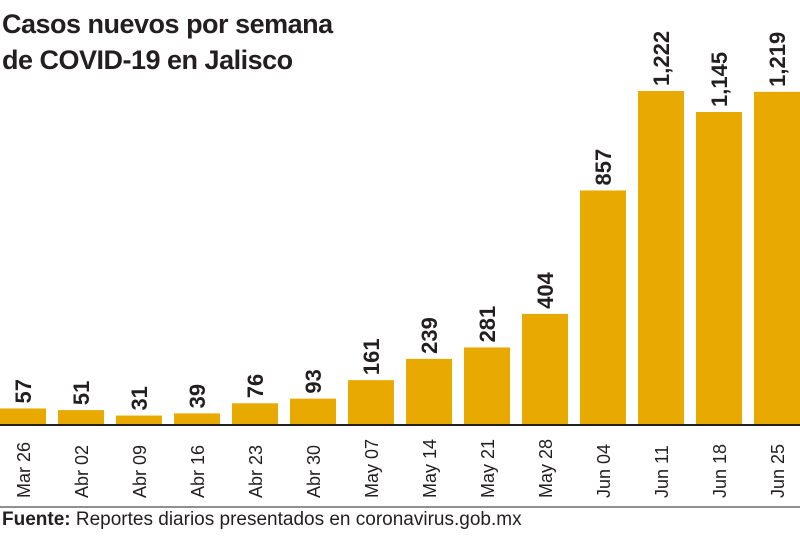 The width and height of the screenshot is (800, 539). What do you see at coordinates (604, 471) in the screenshot?
I see `x-tick-label: Jun 04` at bounding box center [604, 471].